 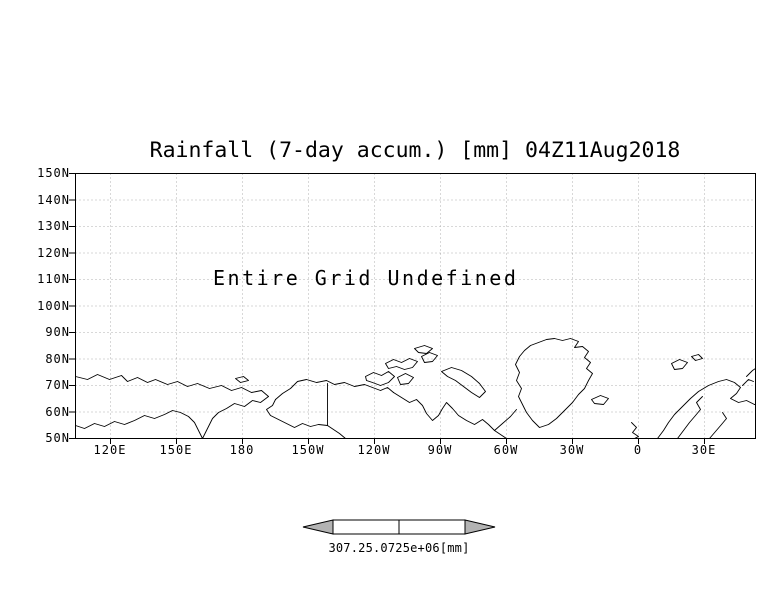 What do you see at coordinates (57, 412) in the screenshot?
I see `y-tick-label: 60N` at bounding box center [57, 412].